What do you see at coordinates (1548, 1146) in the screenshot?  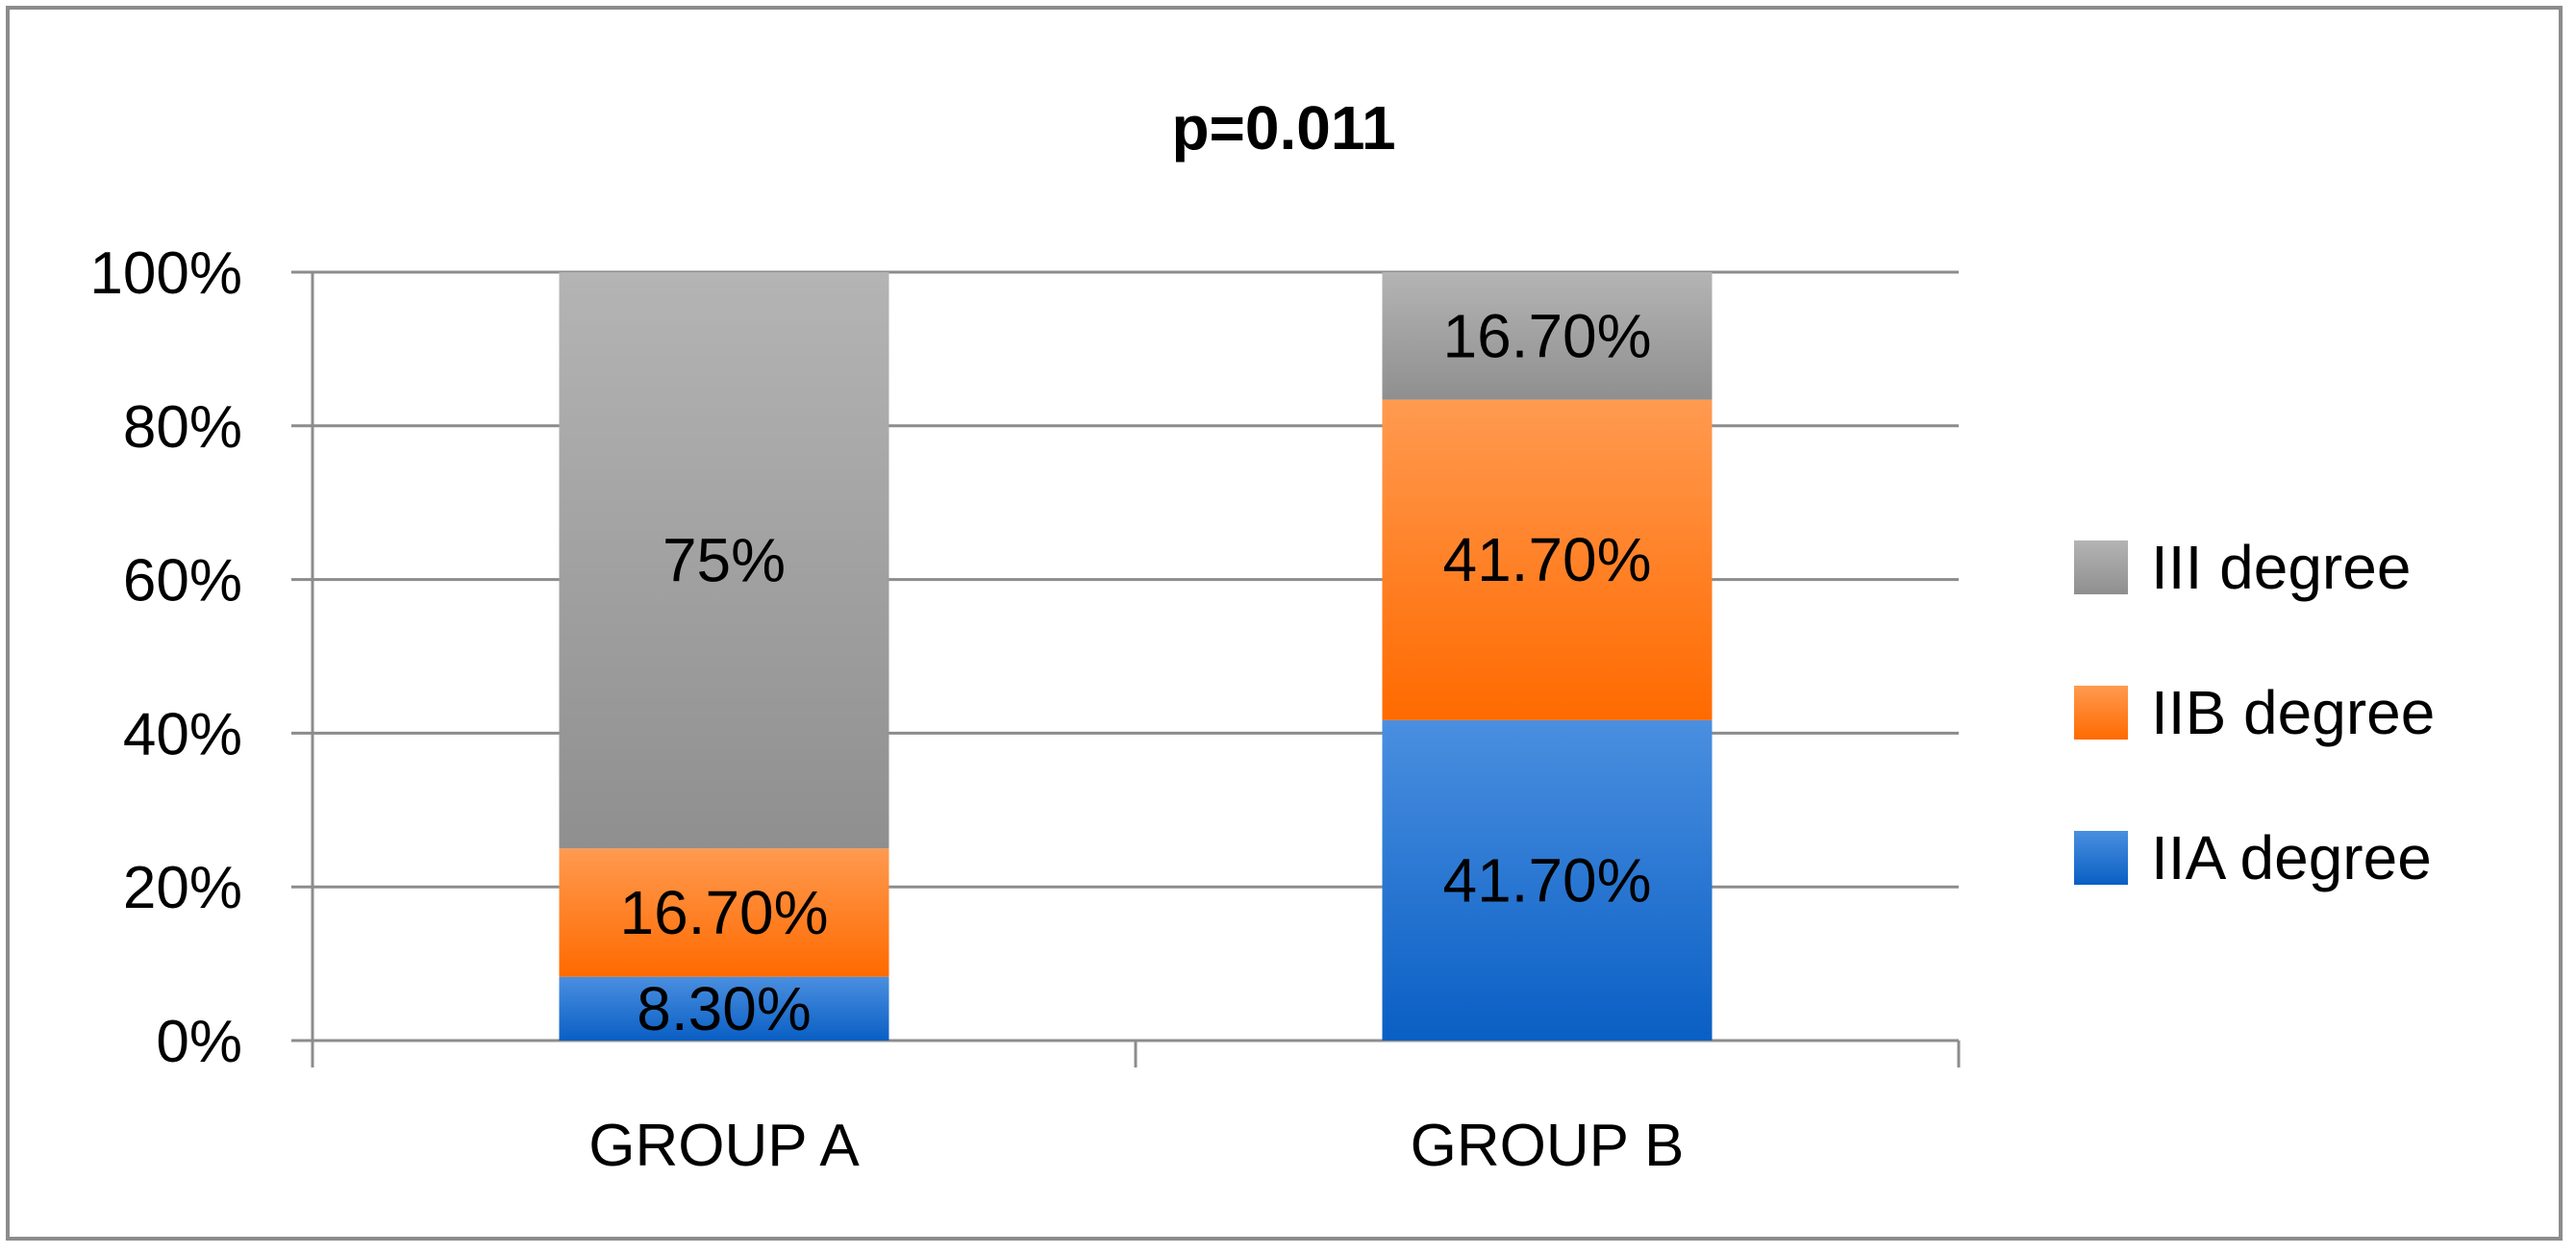 I see `x-category-label: GROUP B` at bounding box center [1548, 1146].